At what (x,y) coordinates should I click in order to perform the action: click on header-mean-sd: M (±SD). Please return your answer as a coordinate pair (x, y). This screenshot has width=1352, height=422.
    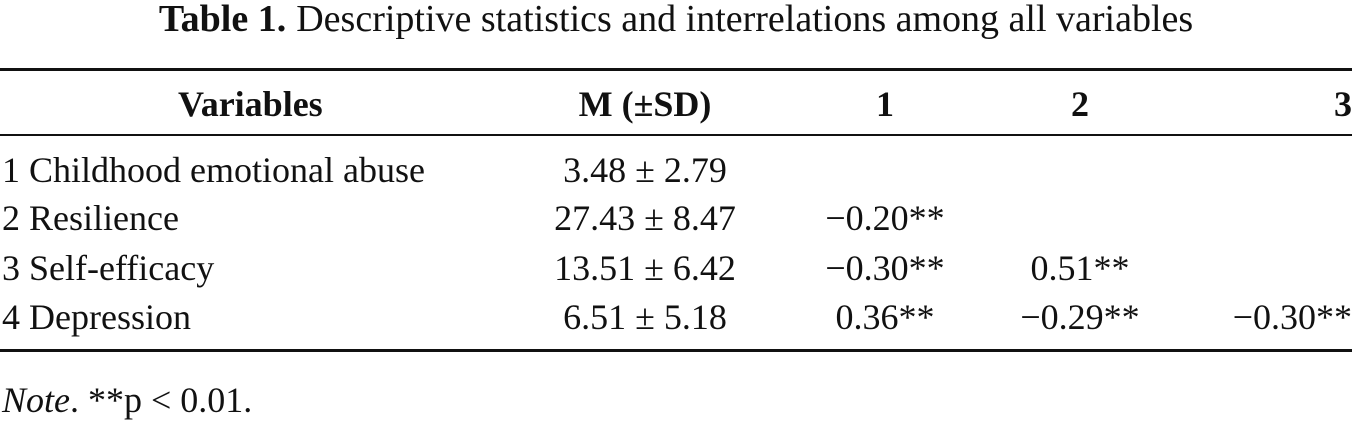
    Looking at the image, I should click on (645, 104).